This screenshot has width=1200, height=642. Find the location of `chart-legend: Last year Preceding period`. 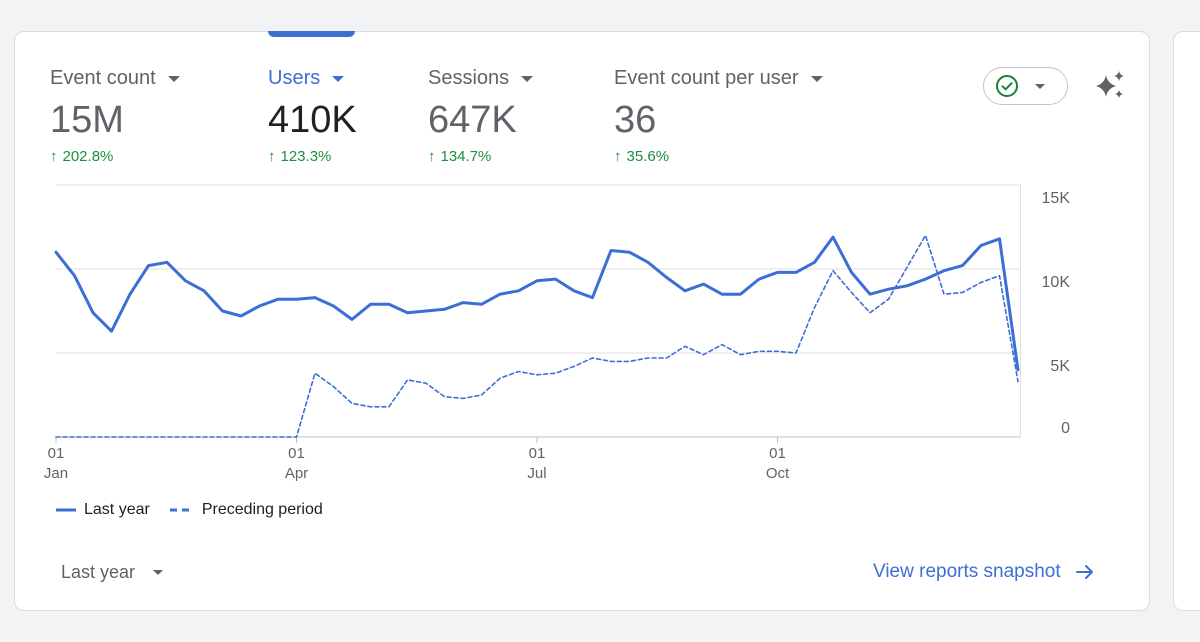

chart-legend: Last year Preceding period is located at coordinates (199, 510).